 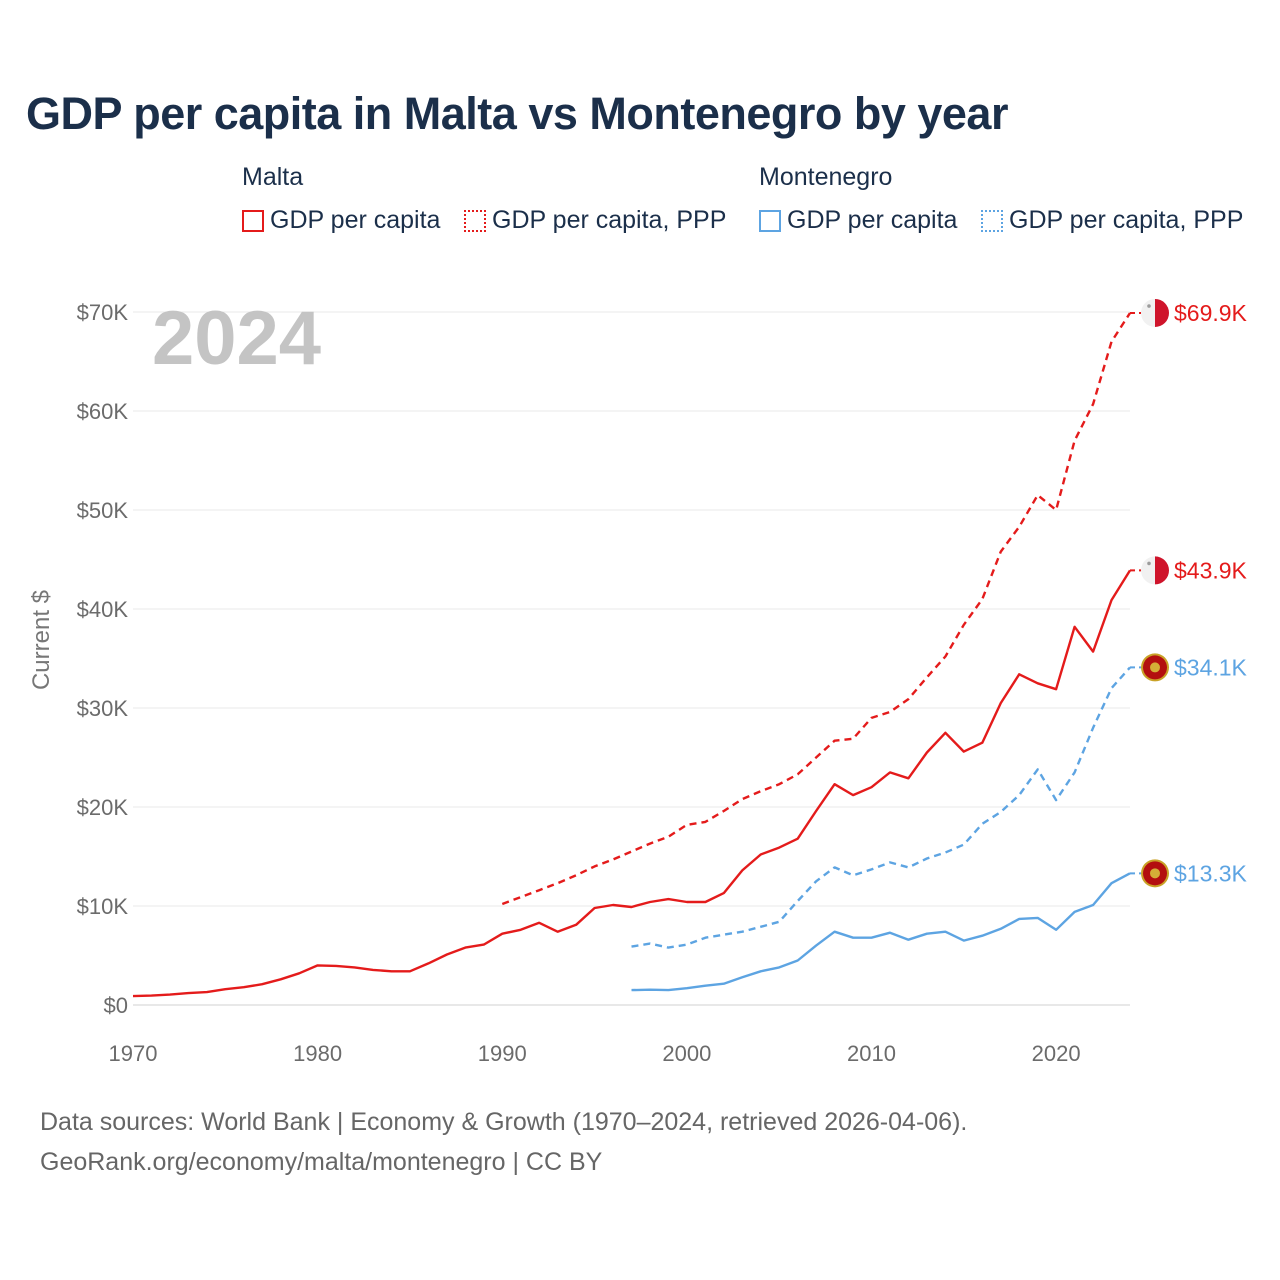 What do you see at coordinates (103, 807) in the screenshot?
I see `y-tick-label: $20K` at bounding box center [103, 807].